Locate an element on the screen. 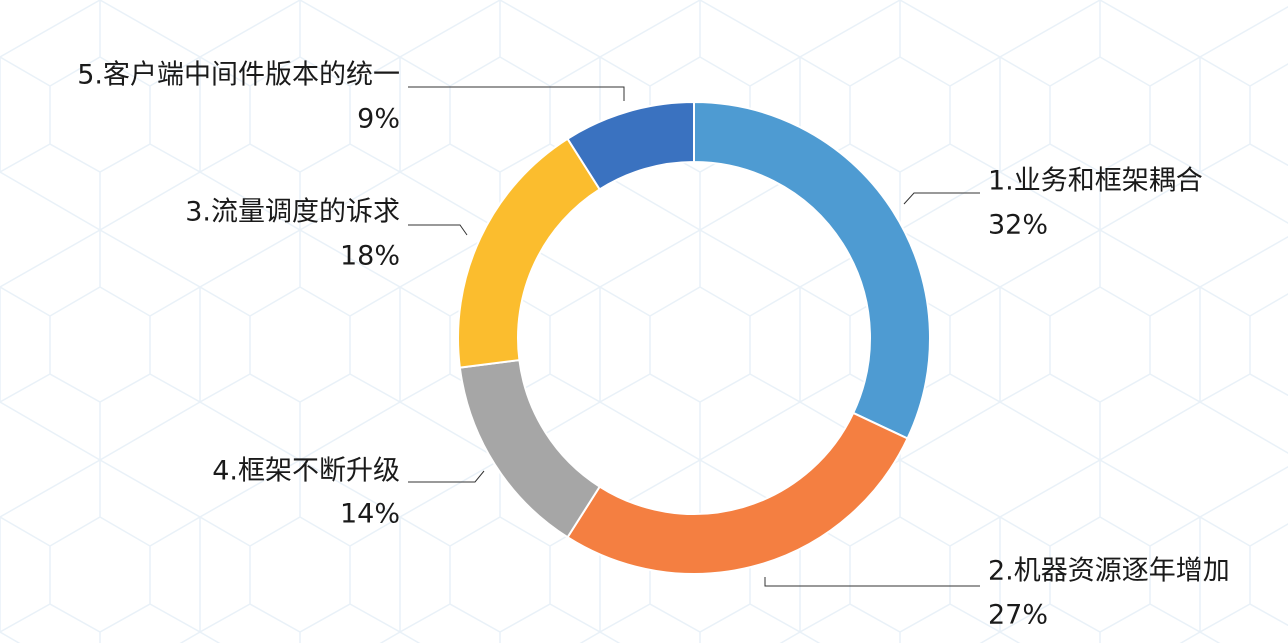 The width and height of the screenshot is (1288, 643). slice-label-4: 3.流量调度的诉求 is located at coordinates (292, 212).